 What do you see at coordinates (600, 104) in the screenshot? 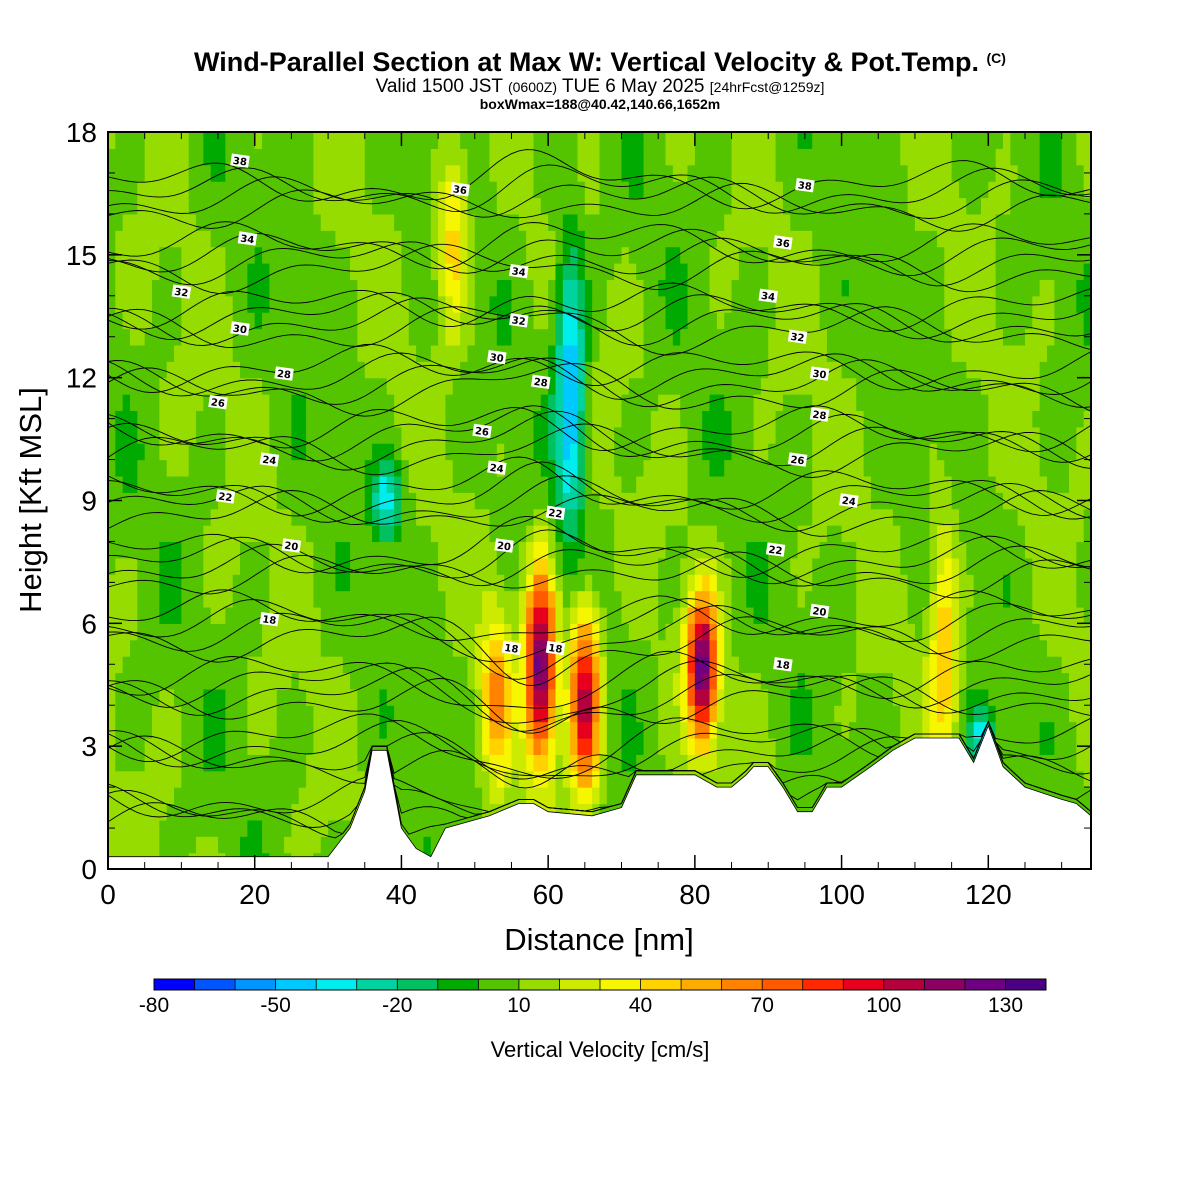
I see `box-wmax-info: boxWmax=188@40.42,140.66,1652m` at bounding box center [600, 104].